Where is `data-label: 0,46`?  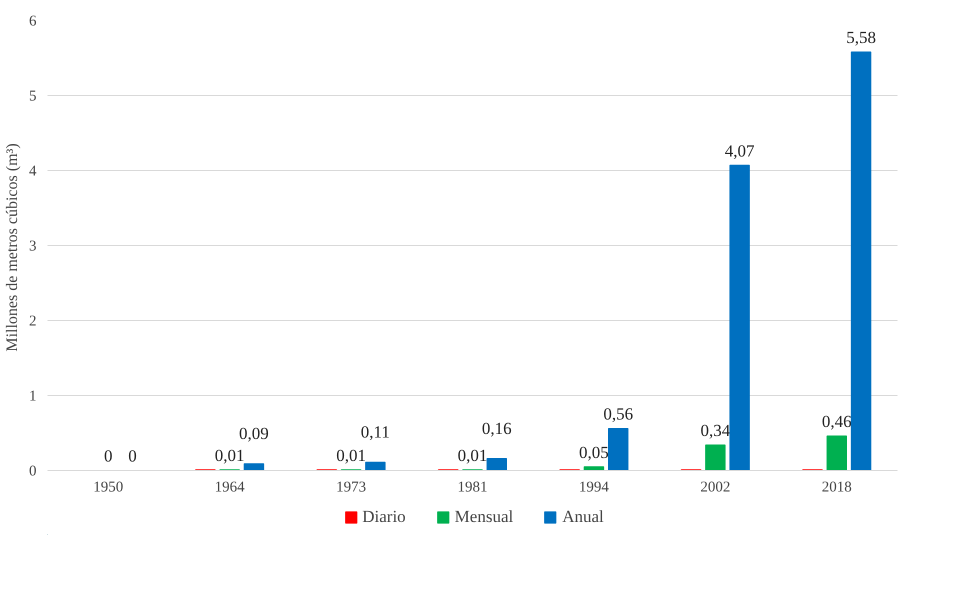
data-label: 0,46 is located at coordinates (837, 421).